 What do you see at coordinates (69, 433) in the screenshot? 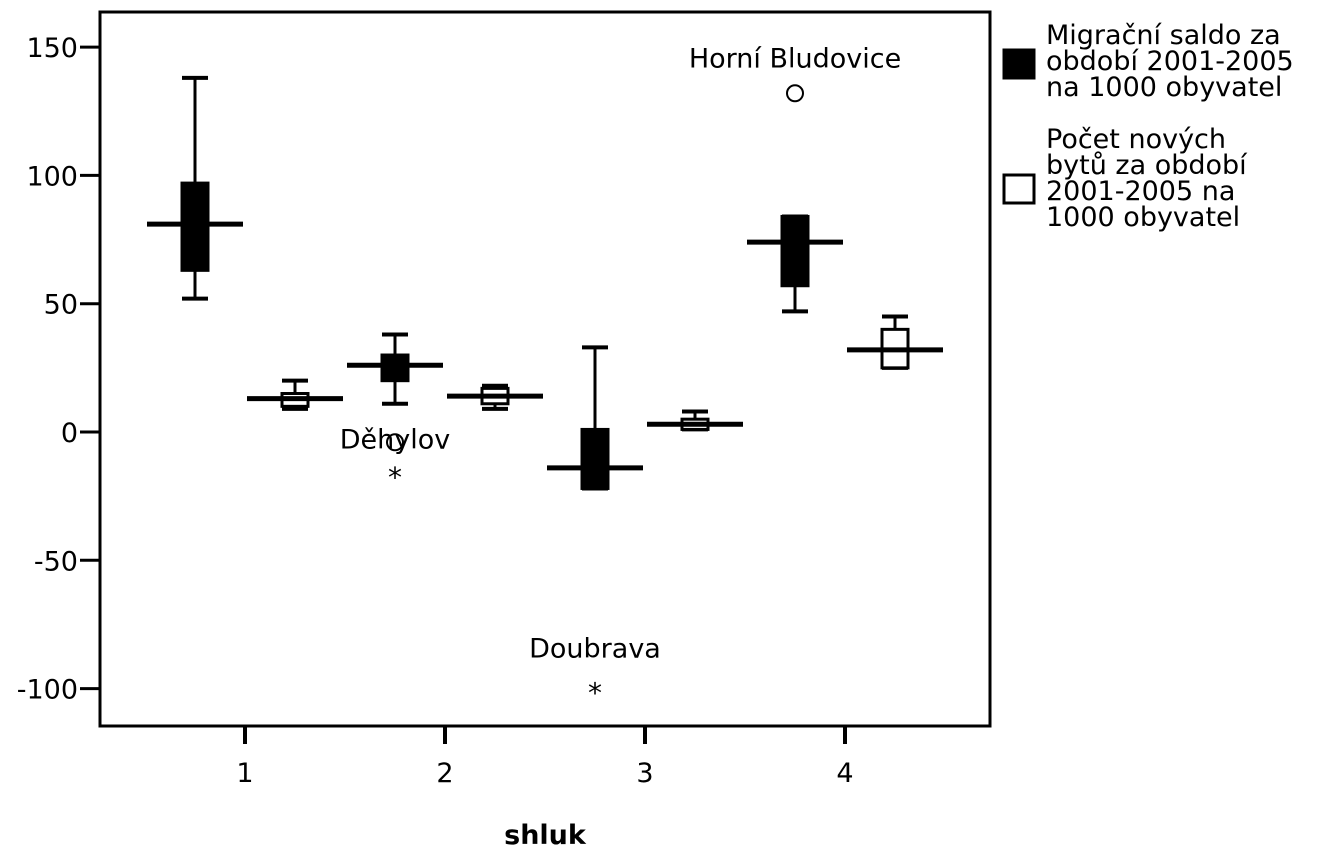
I see `y-tick-label: 0` at bounding box center [69, 433].